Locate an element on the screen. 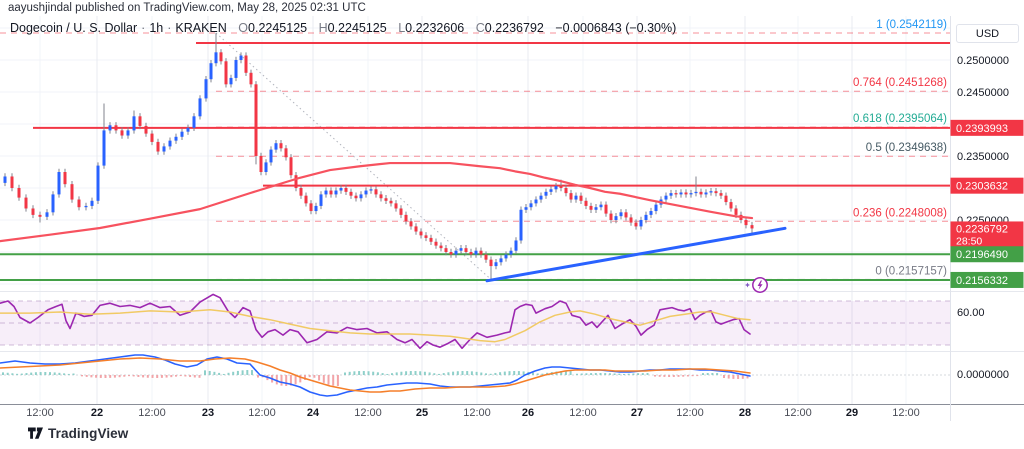 Image resolution: width=1024 pixels, height=449 pixels. low-label: L is located at coordinates (402, 28).